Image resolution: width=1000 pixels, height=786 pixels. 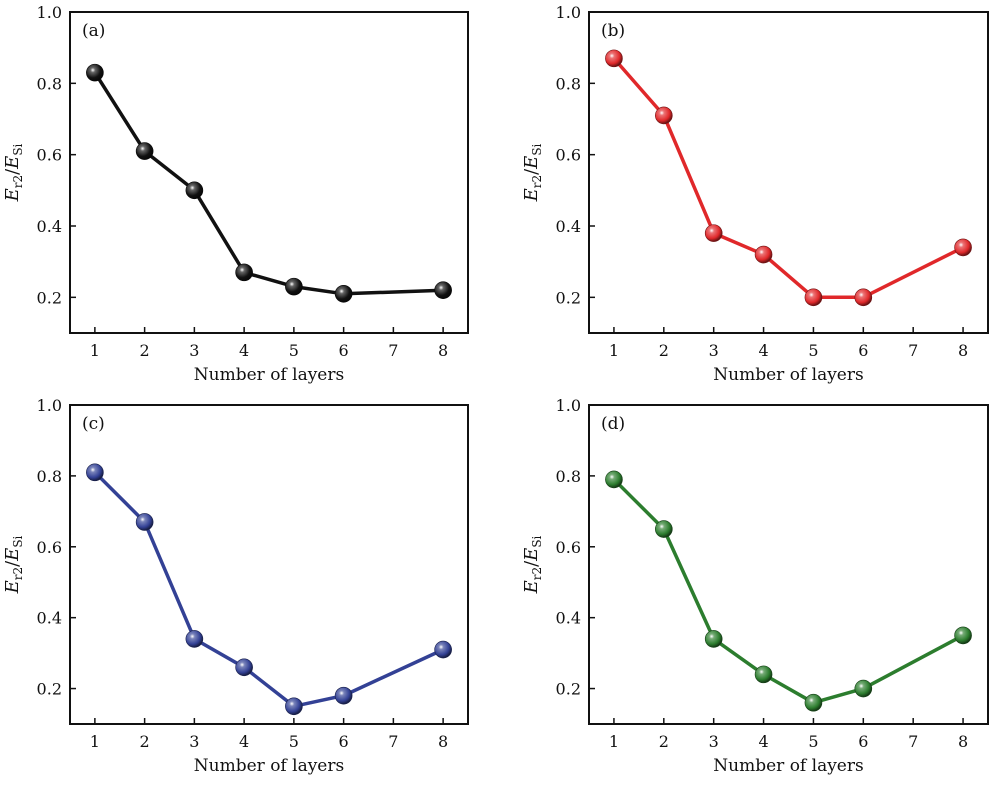 What do you see at coordinates (613, 424) in the screenshot?
I see `panel-label: (d)` at bounding box center [613, 424].